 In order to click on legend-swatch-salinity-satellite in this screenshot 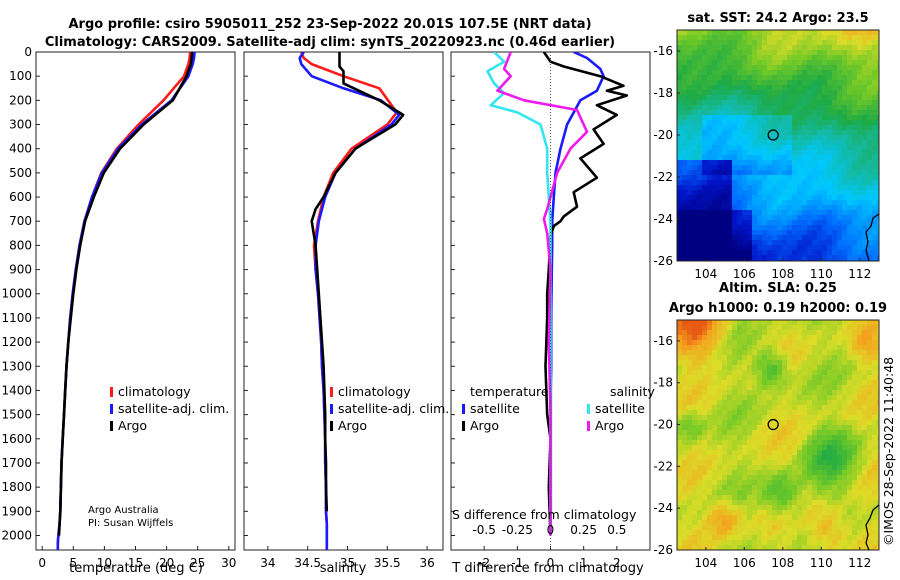, I will do `click(588, 409)`.